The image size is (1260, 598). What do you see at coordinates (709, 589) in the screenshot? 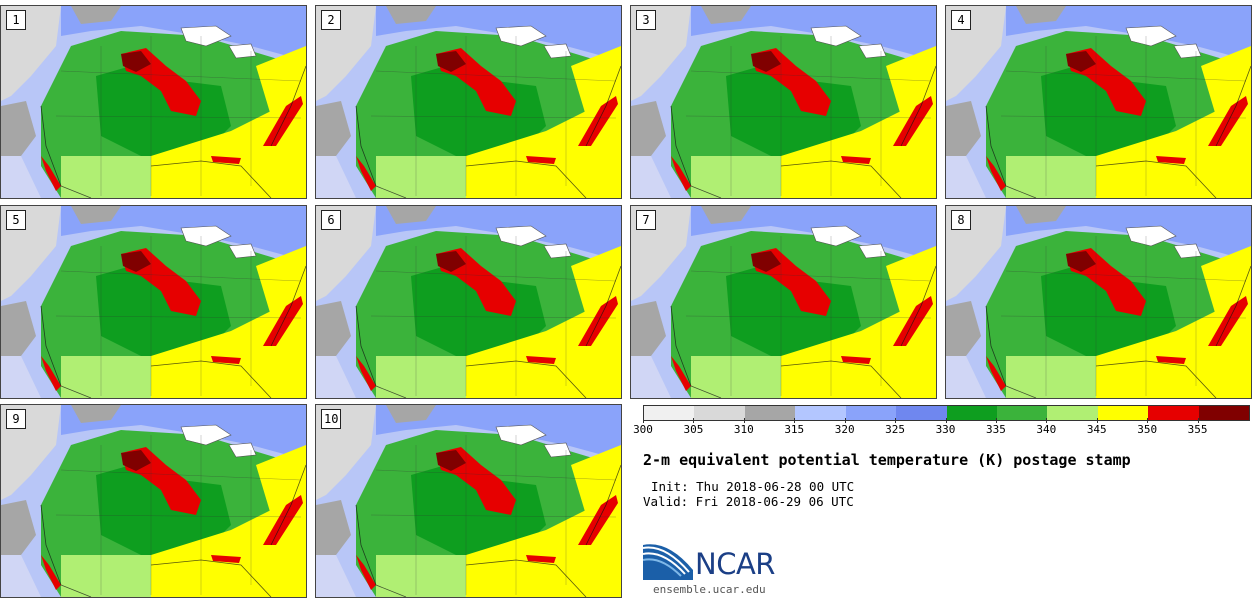
I see `logo-url: ensemble.ucar.edu` at bounding box center [709, 589].